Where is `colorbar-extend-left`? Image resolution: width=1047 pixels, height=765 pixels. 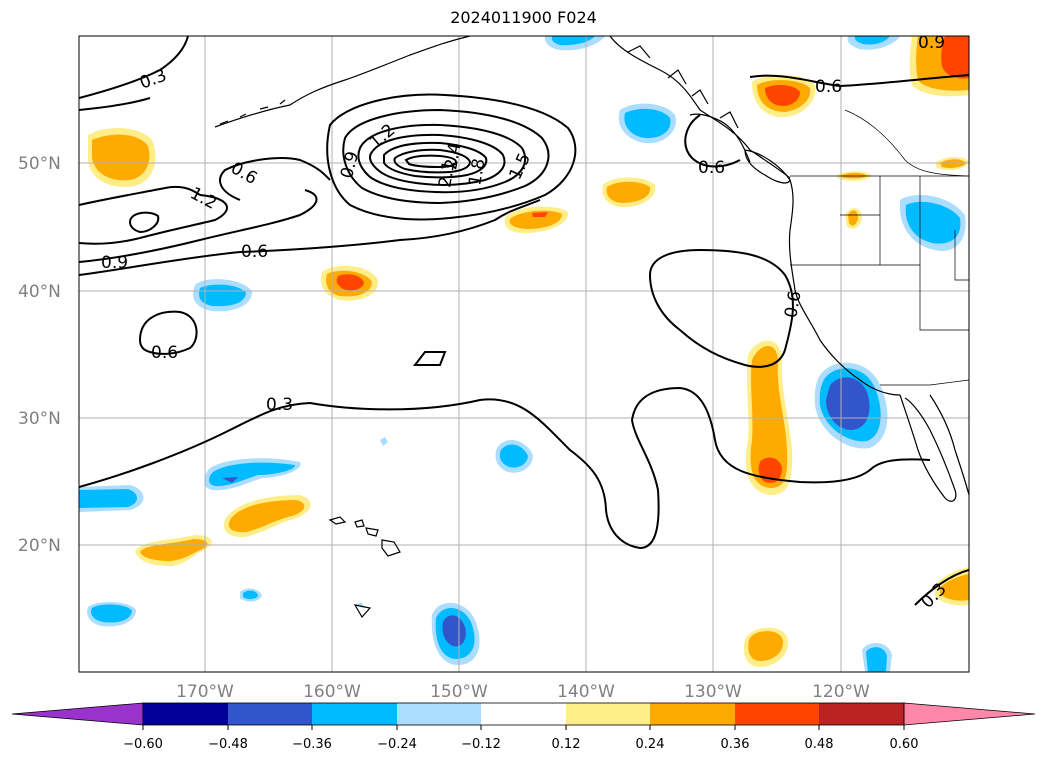
colorbar-extend-left is located at coordinates (77, 714).